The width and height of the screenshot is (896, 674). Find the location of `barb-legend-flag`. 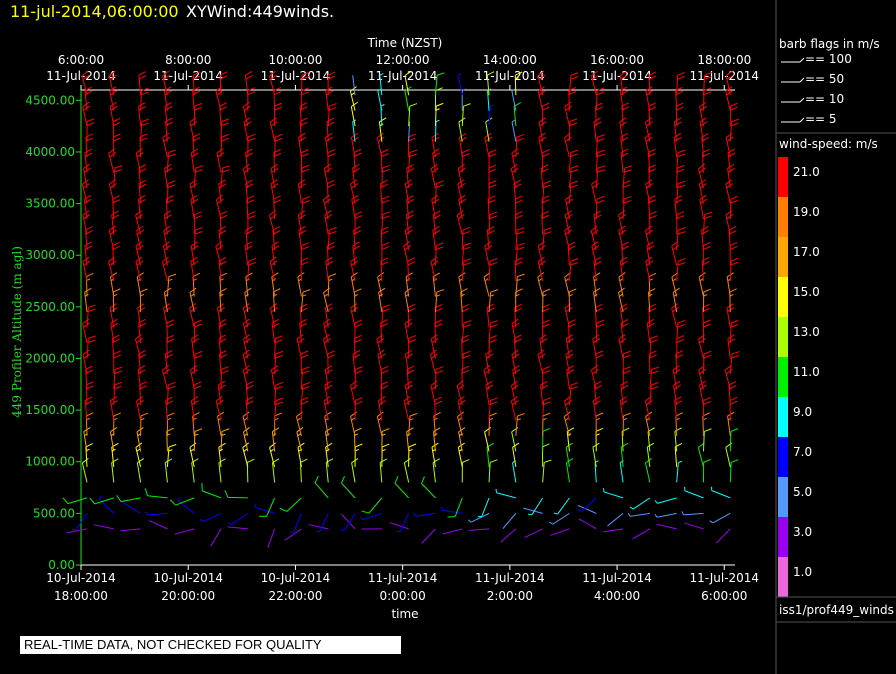

barb-legend-flag is located at coordinates (802, 80).